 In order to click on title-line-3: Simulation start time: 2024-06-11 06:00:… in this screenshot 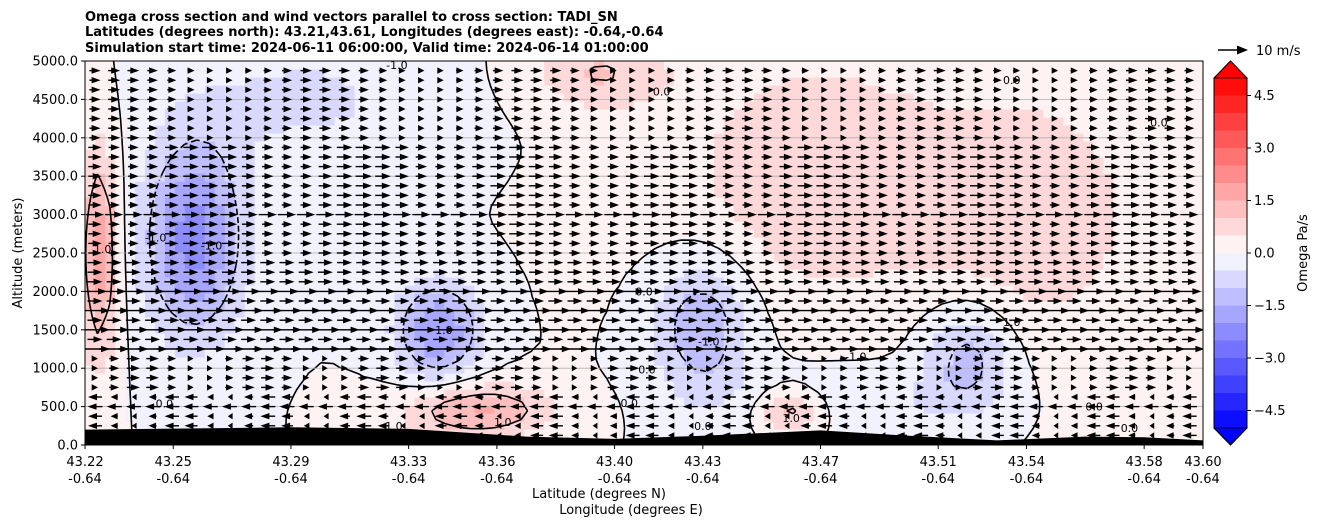, I will do `click(367, 48)`.